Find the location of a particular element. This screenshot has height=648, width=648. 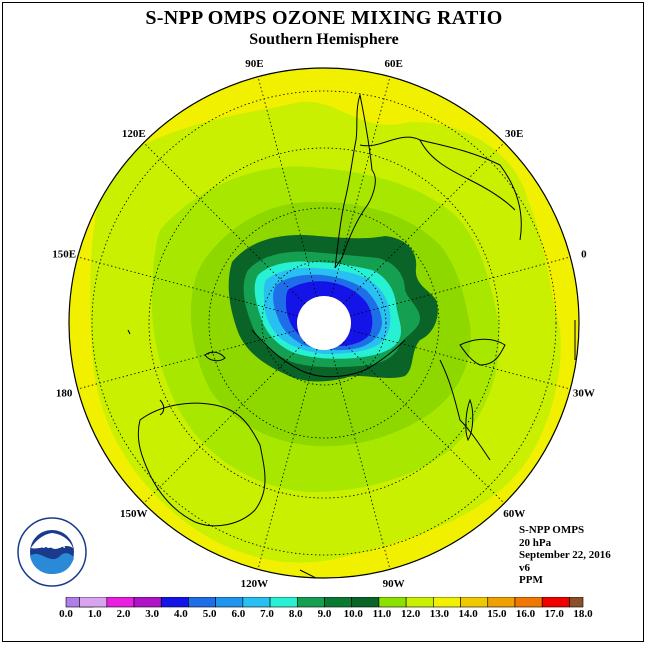

colorbar-tick-label: 7.0 is located at coordinates (267, 614).